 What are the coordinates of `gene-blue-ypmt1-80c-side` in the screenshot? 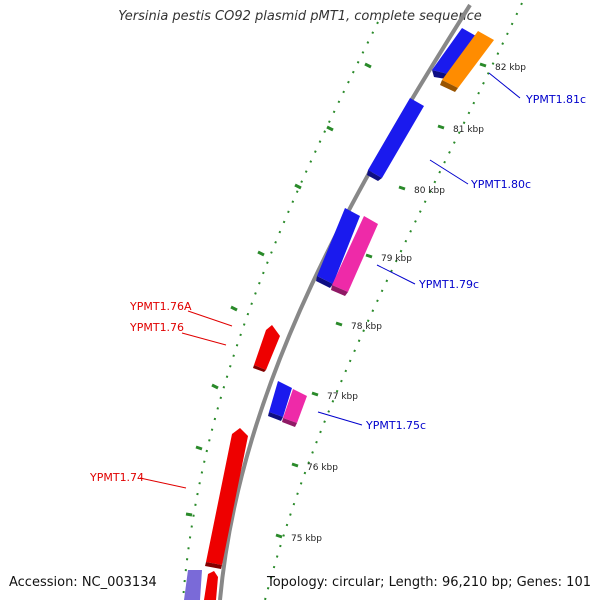 It's located at (374, 175).